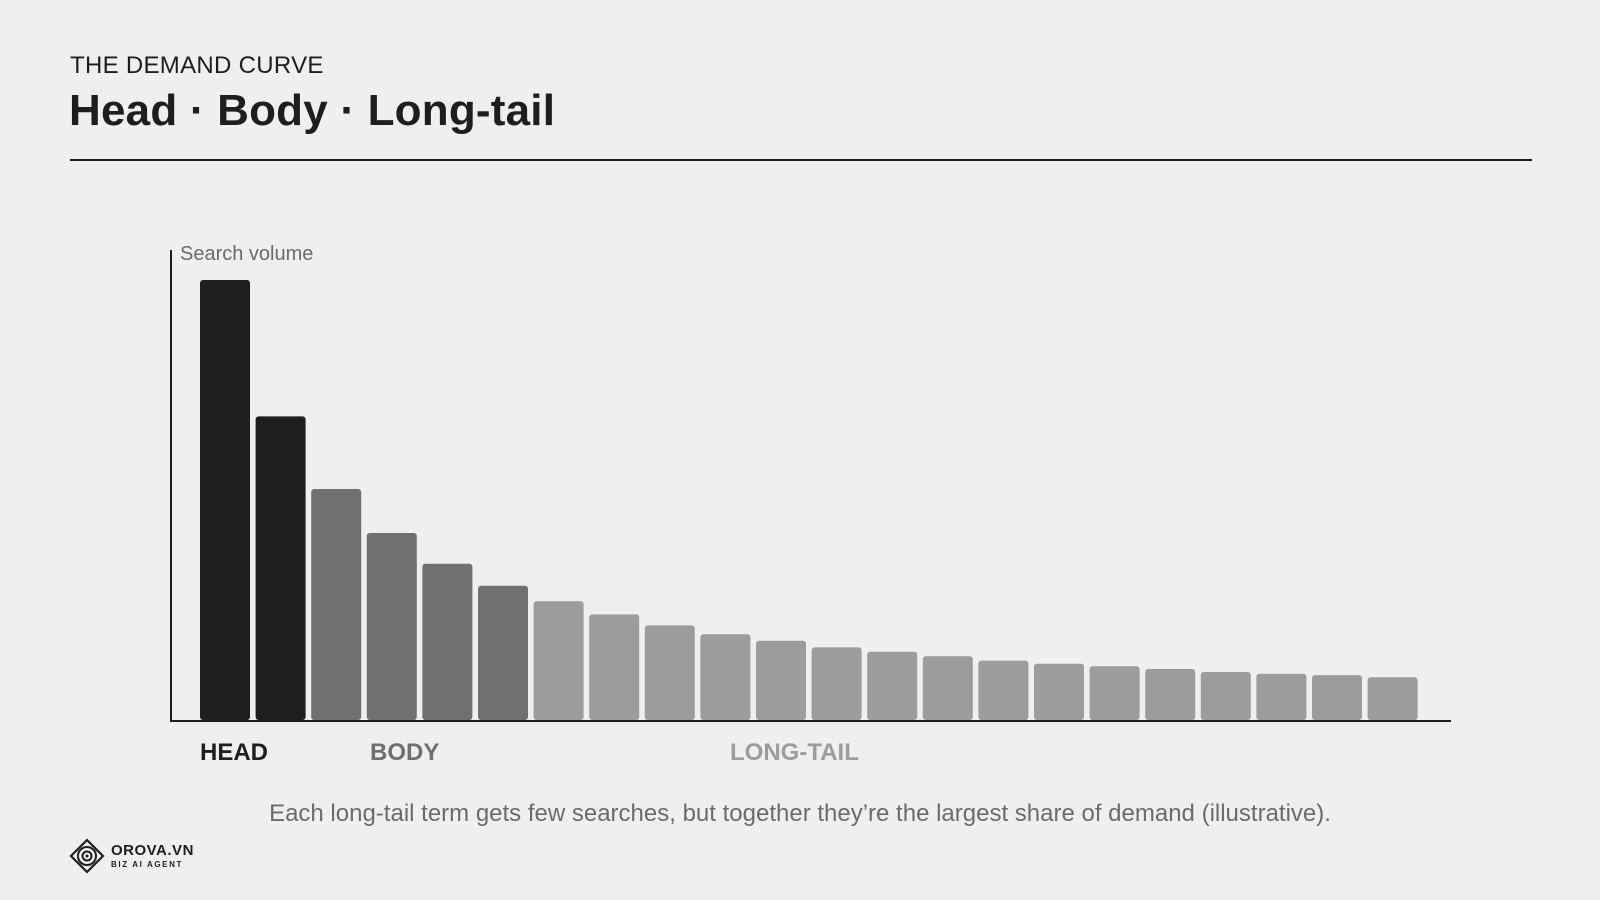 The height and width of the screenshot is (900, 1600). Describe the element at coordinates (246, 254) in the screenshot. I see `y-axis-label: Search volume` at that location.